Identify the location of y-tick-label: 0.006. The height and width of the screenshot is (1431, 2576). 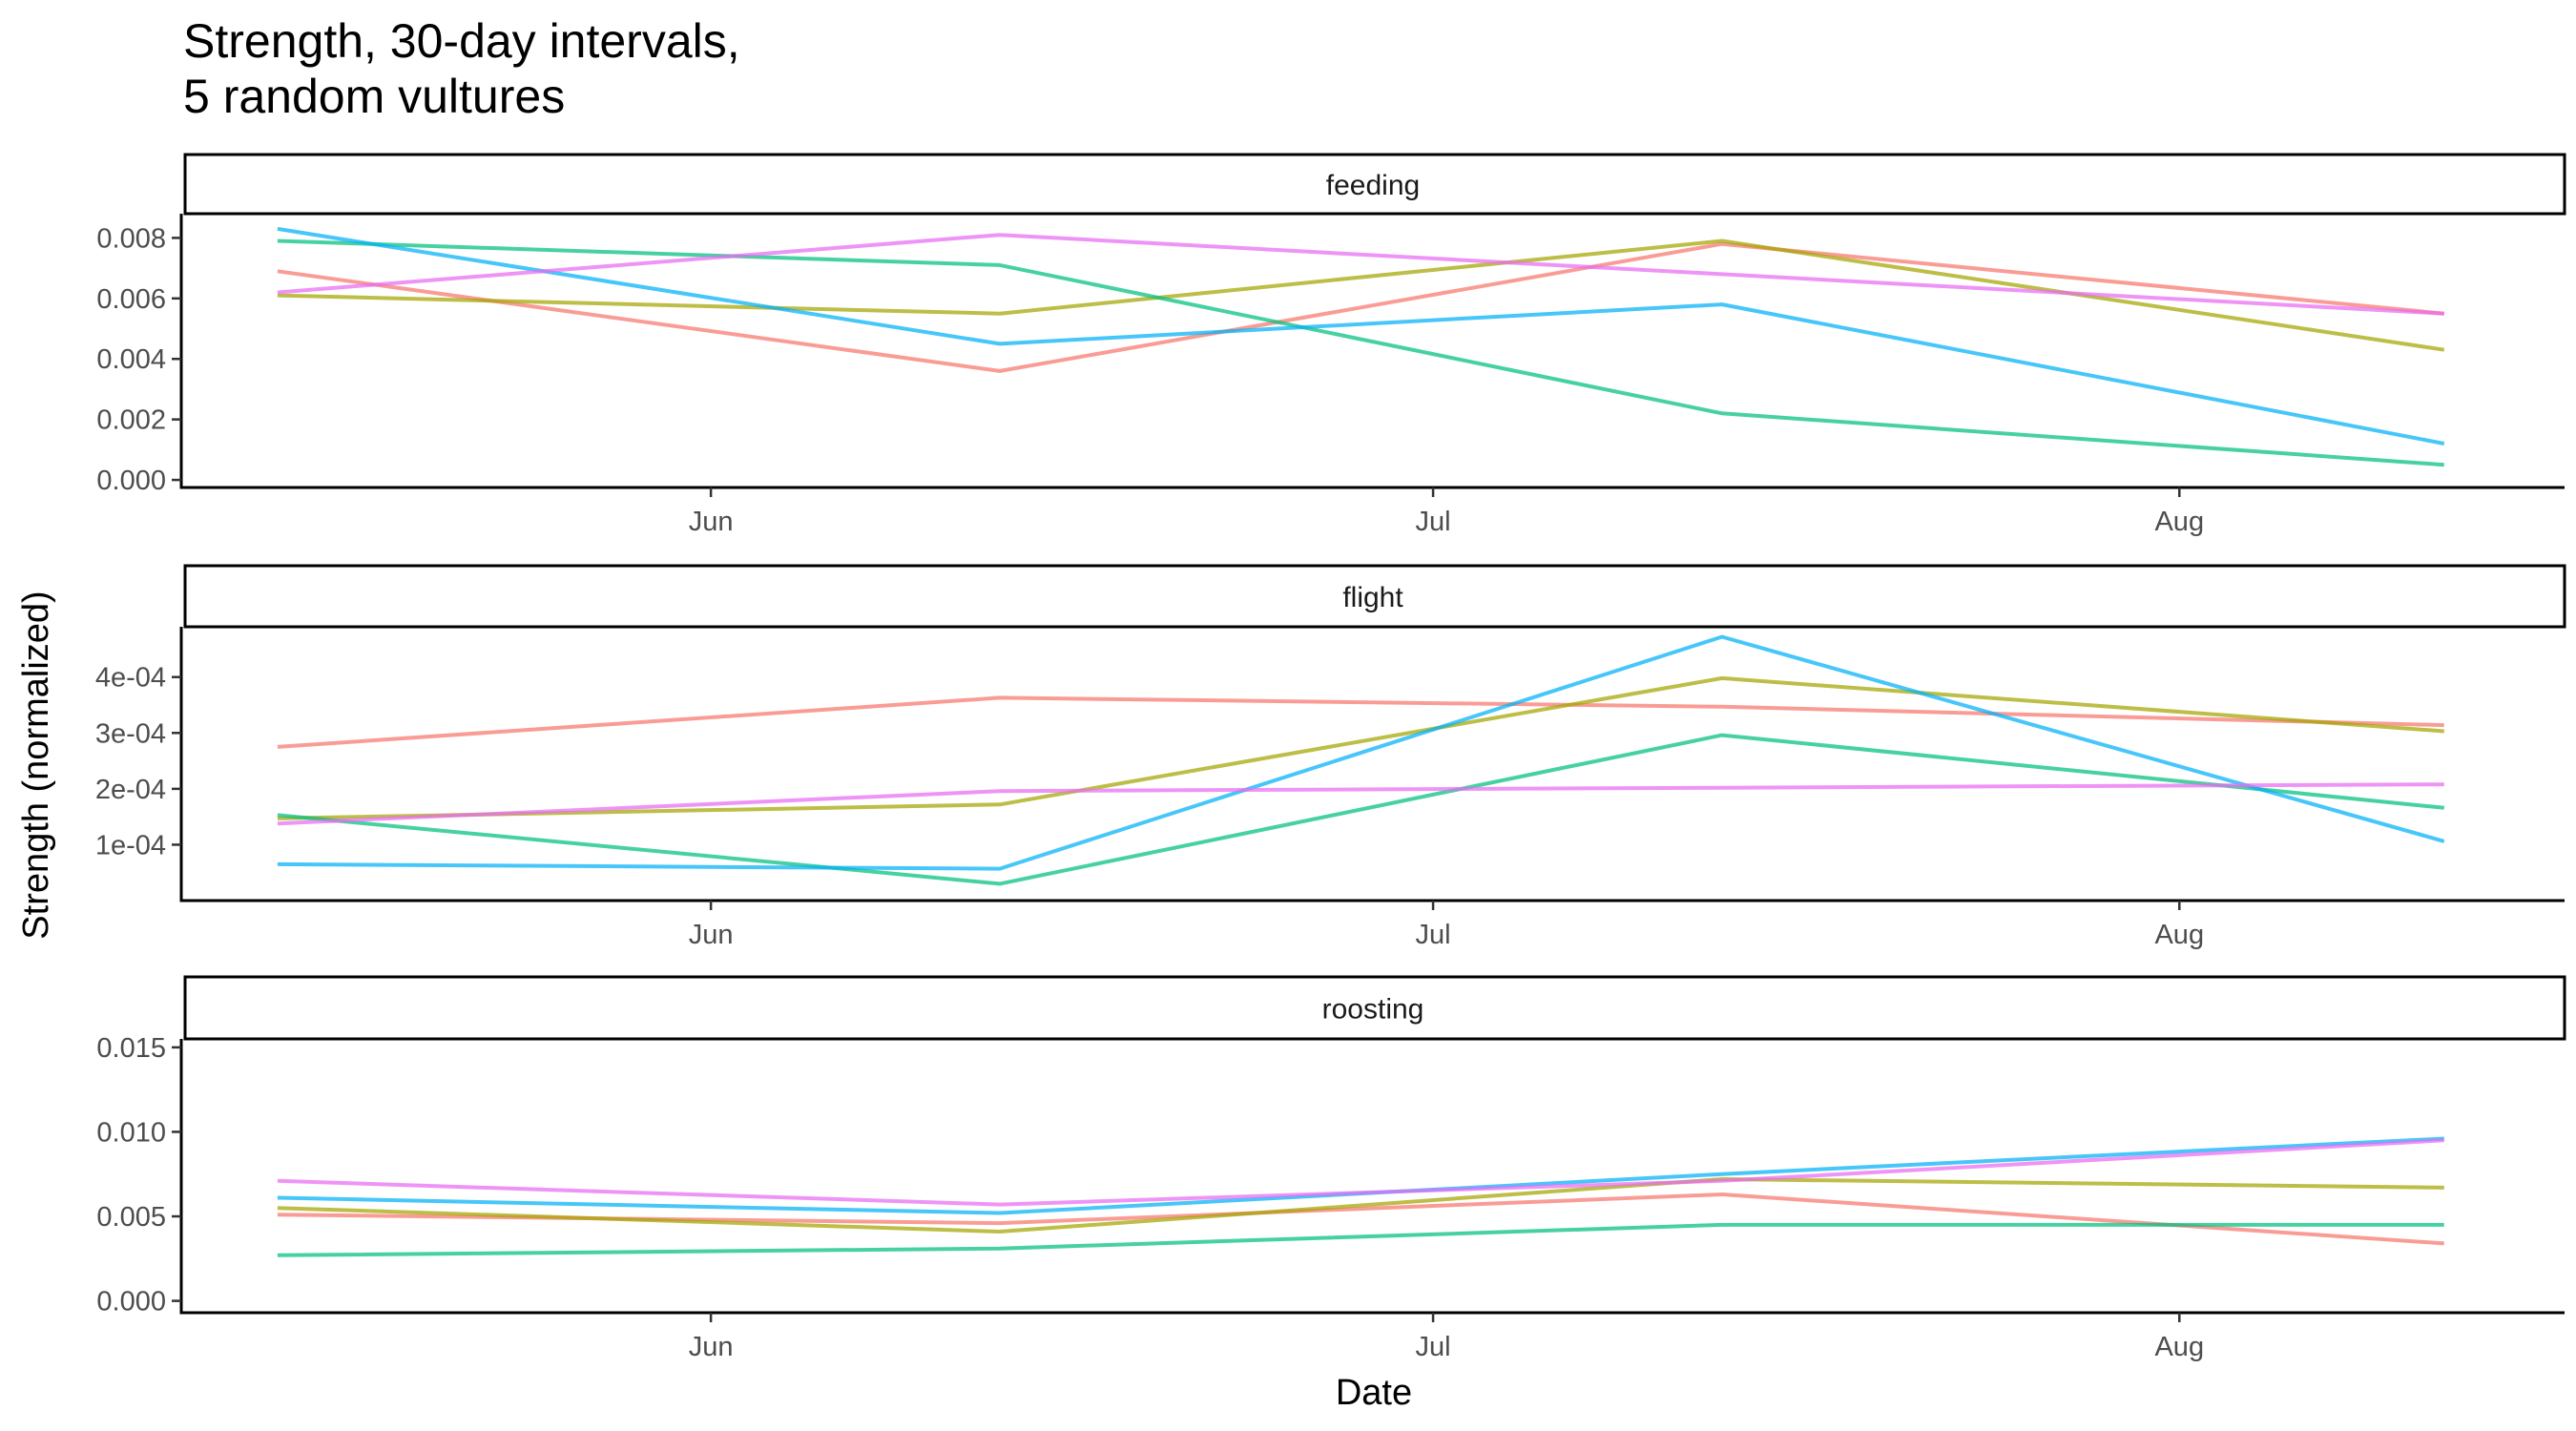
(131, 299).